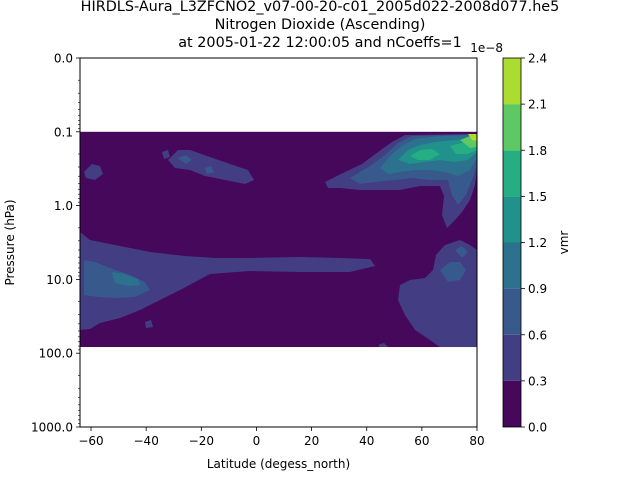 The width and height of the screenshot is (640, 480). Describe the element at coordinates (185, 159) in the screenshot. I see `contour-south-upper-core` at that location.